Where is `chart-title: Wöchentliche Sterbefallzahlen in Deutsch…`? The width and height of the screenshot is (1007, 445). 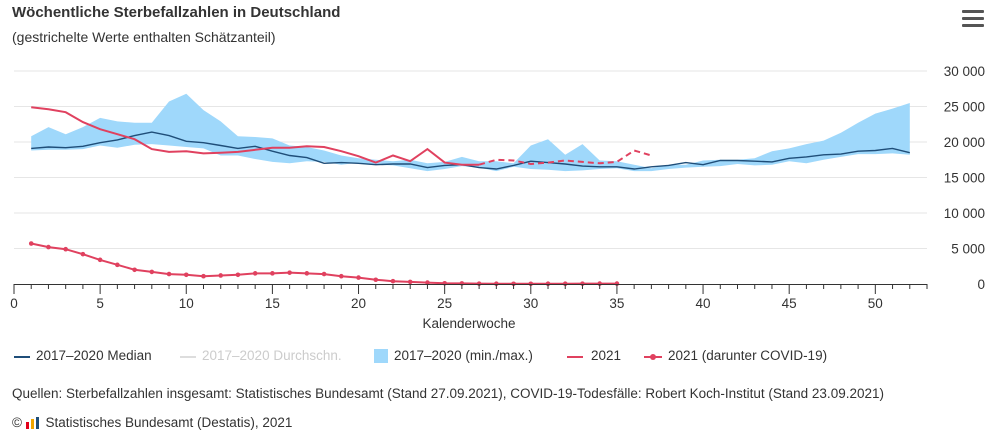 chart-title: Wöchentliche Sterbefallzahlen in Deutsch… is located at coordinates (176, 12).